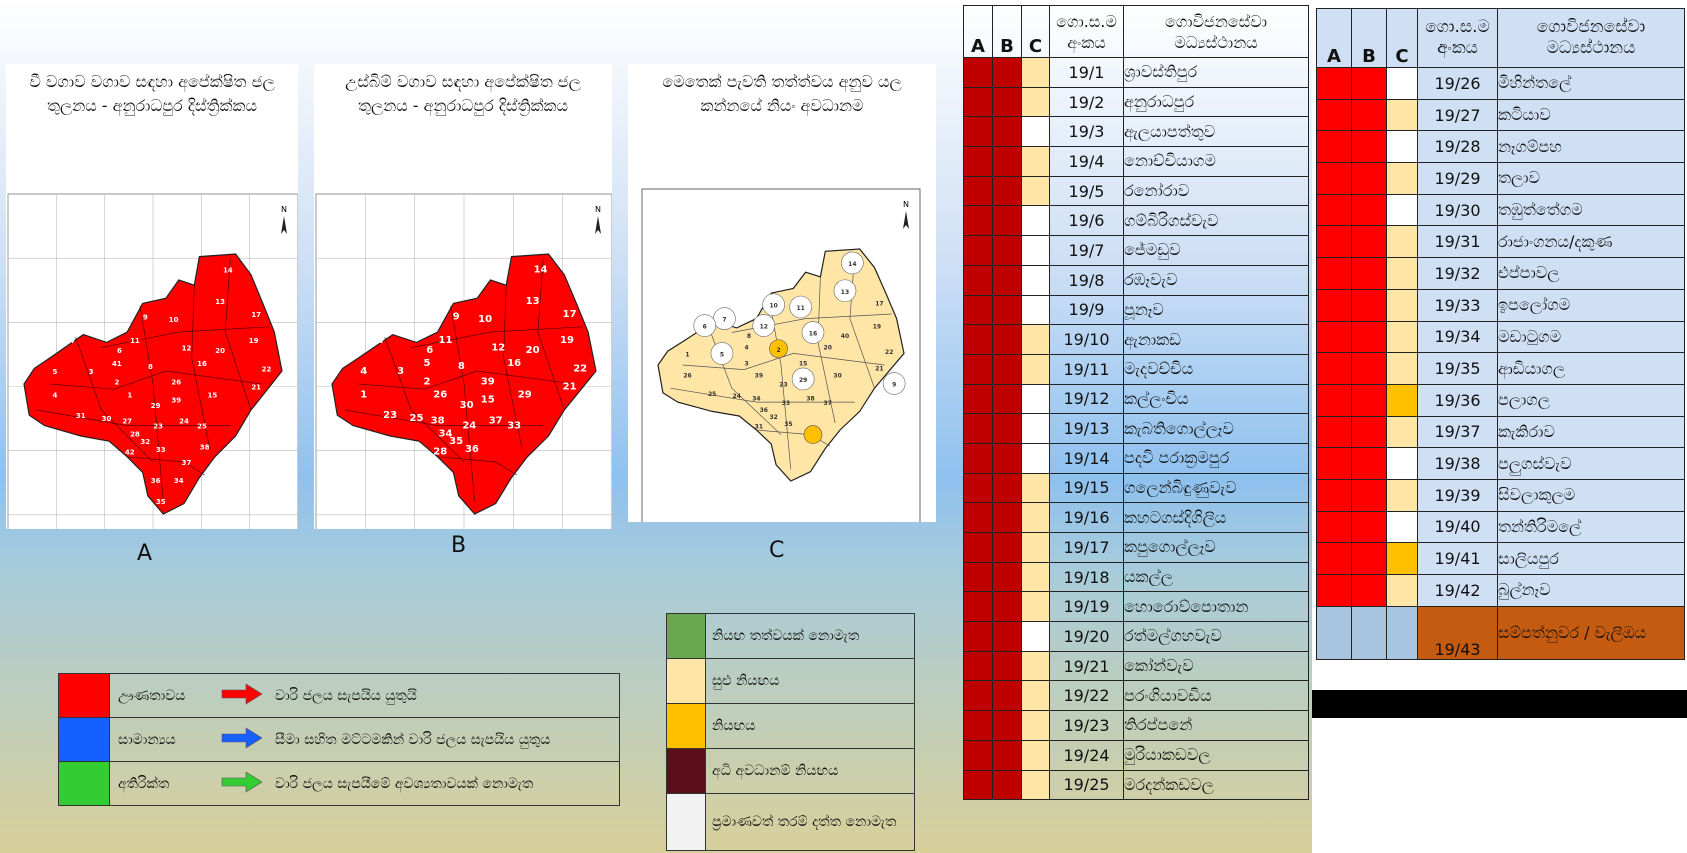 Image resolution: width=1687 pixels, height=853 pixels. I want to click on cell-service-center: ජේමඩුව, so click(1216, 250).